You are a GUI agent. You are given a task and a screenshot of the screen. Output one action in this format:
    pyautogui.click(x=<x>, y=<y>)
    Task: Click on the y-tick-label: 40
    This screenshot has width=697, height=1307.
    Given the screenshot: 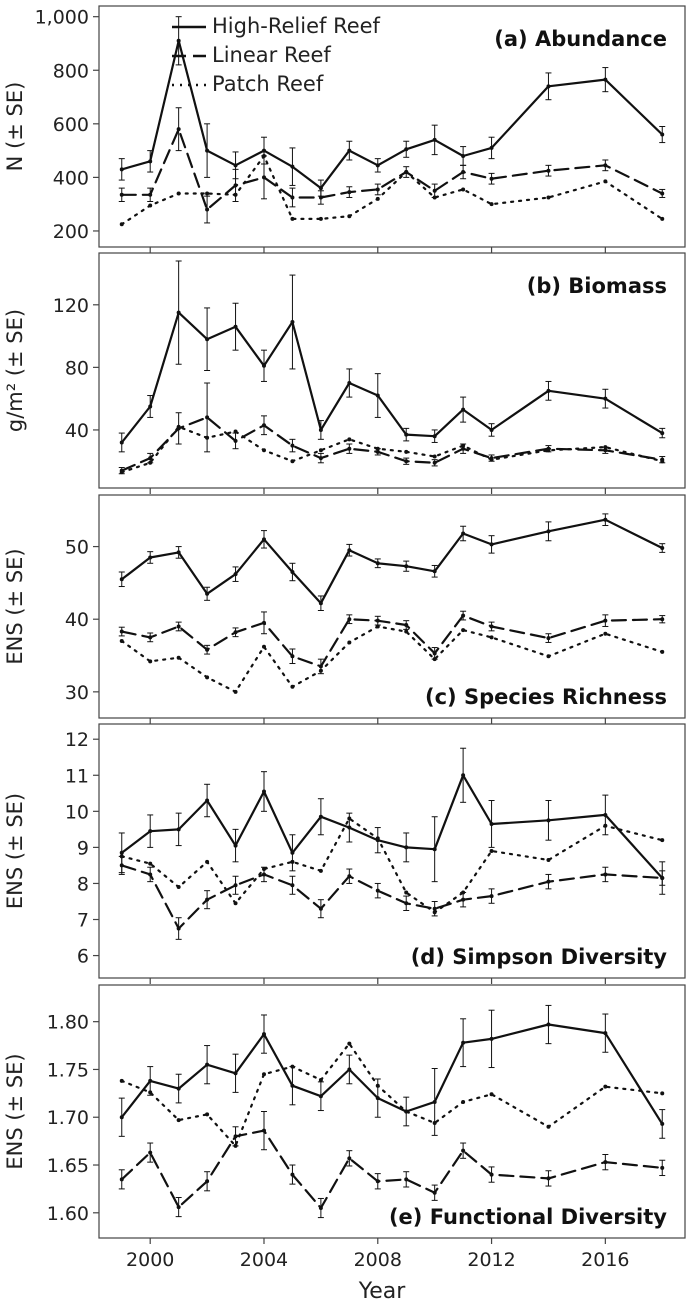 What is the action you would take?
    pyautogui.click(x=77, y=431)
    